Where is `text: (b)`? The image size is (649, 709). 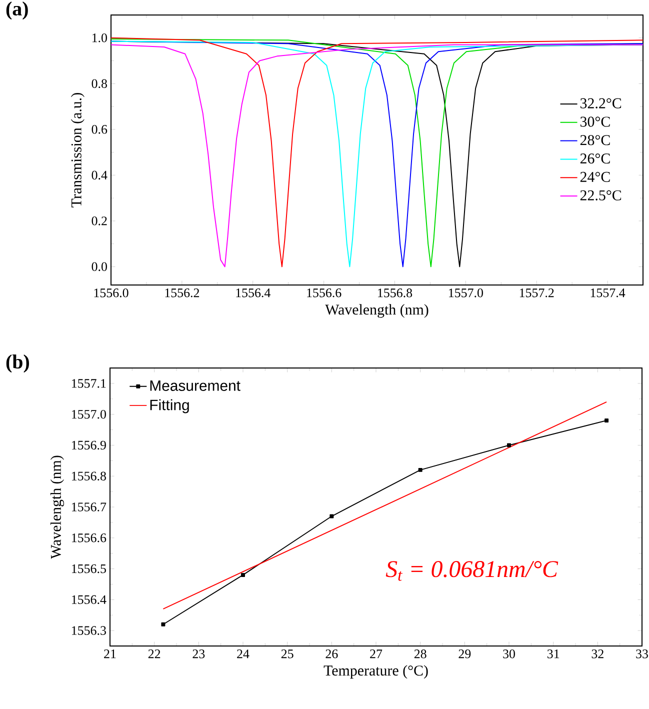
text: (b) is located at coordinates (17, 363).